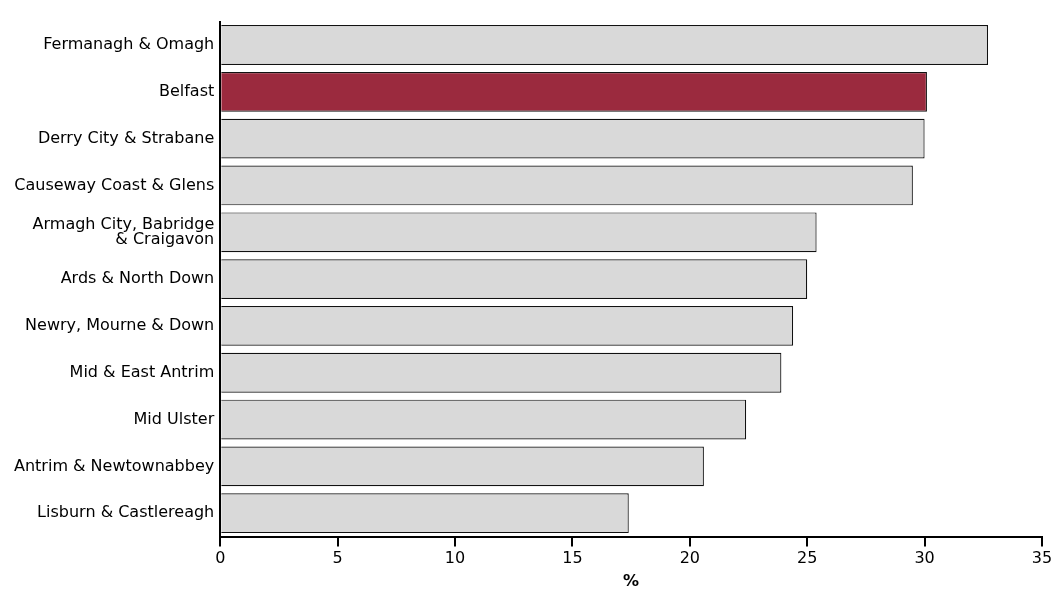 Image resolution: width=1064 pixels, height=599 pixels. What do you see at coordinates (689, 558) in the screenshot?
I see `x-tick-label: 20` at bounding box center [689, 558].